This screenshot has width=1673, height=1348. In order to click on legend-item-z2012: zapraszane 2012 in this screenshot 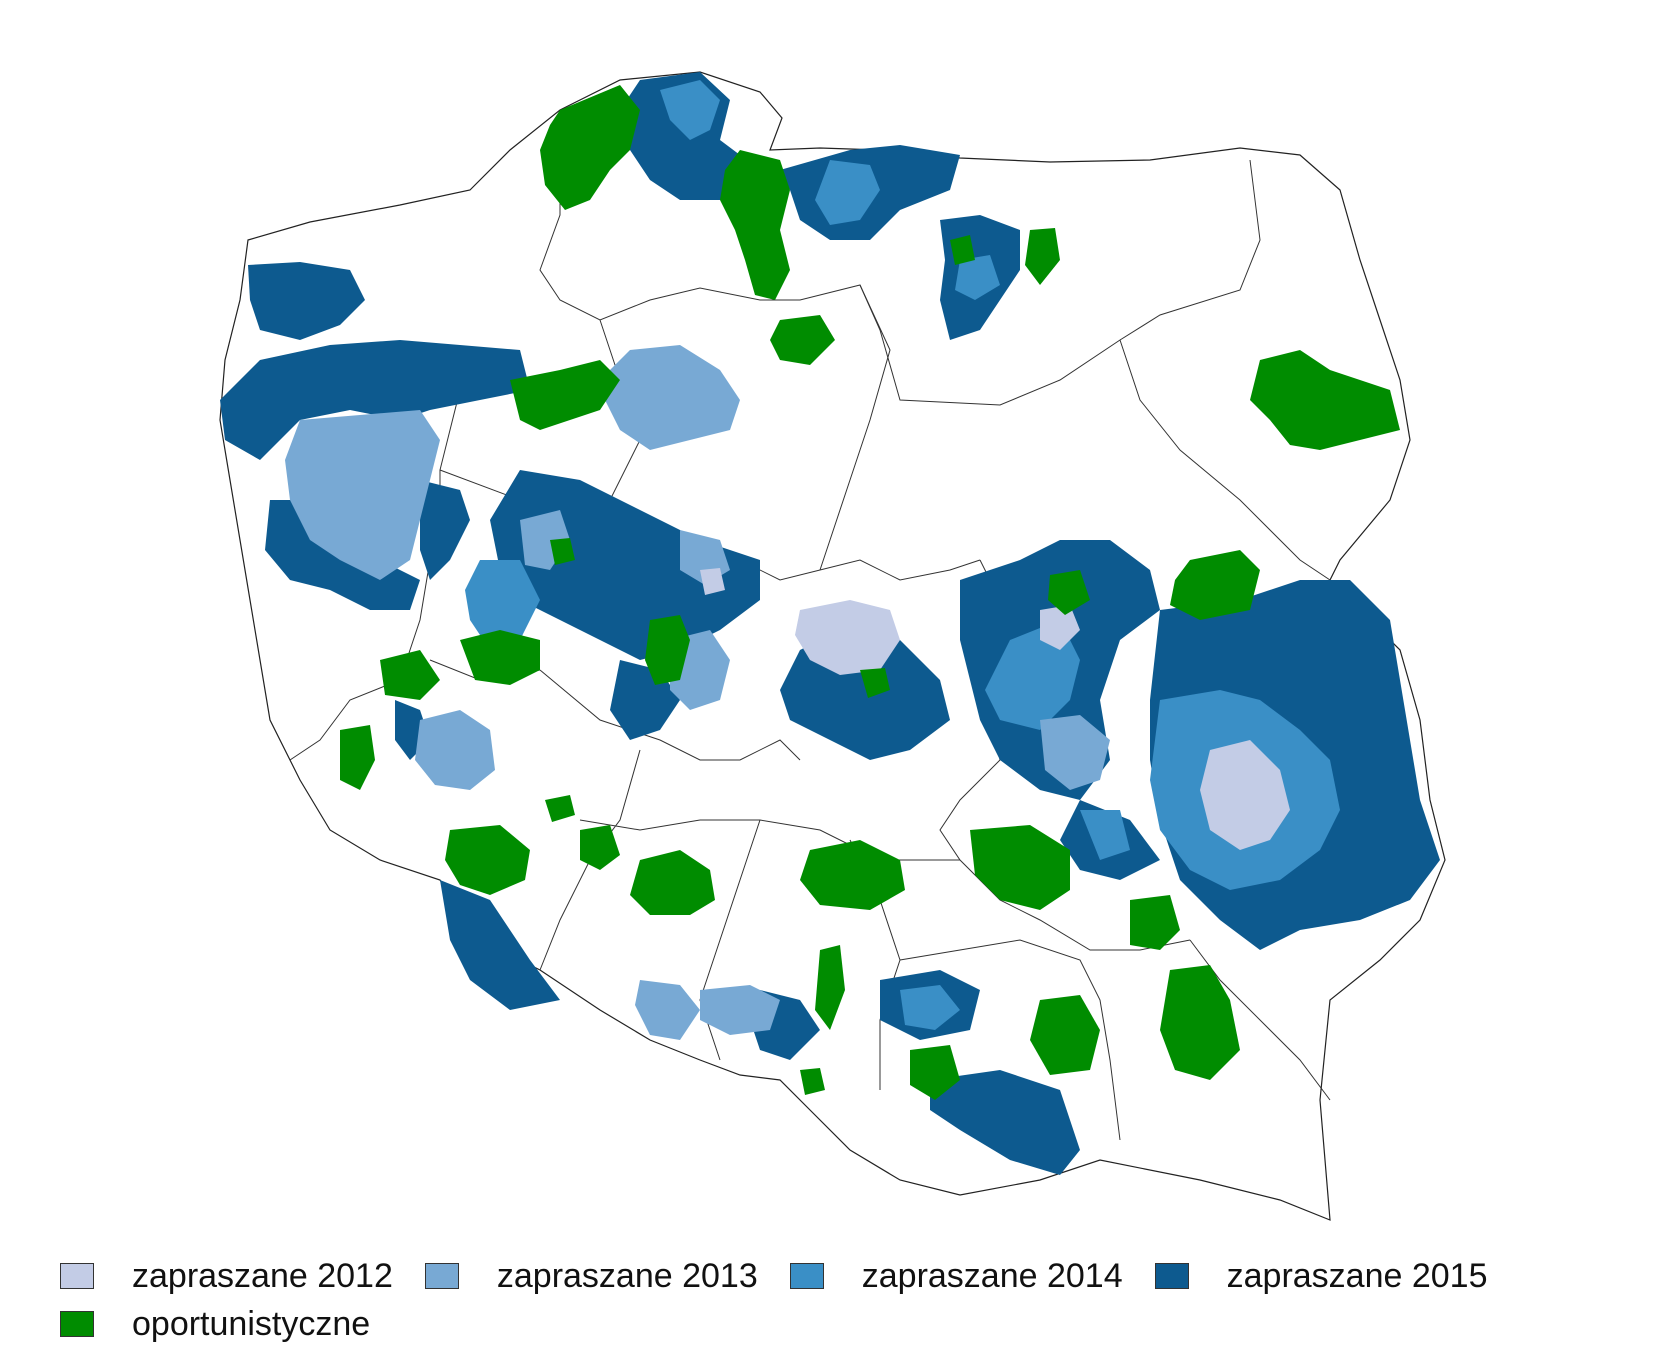, I will do `click(226, 1276)`.